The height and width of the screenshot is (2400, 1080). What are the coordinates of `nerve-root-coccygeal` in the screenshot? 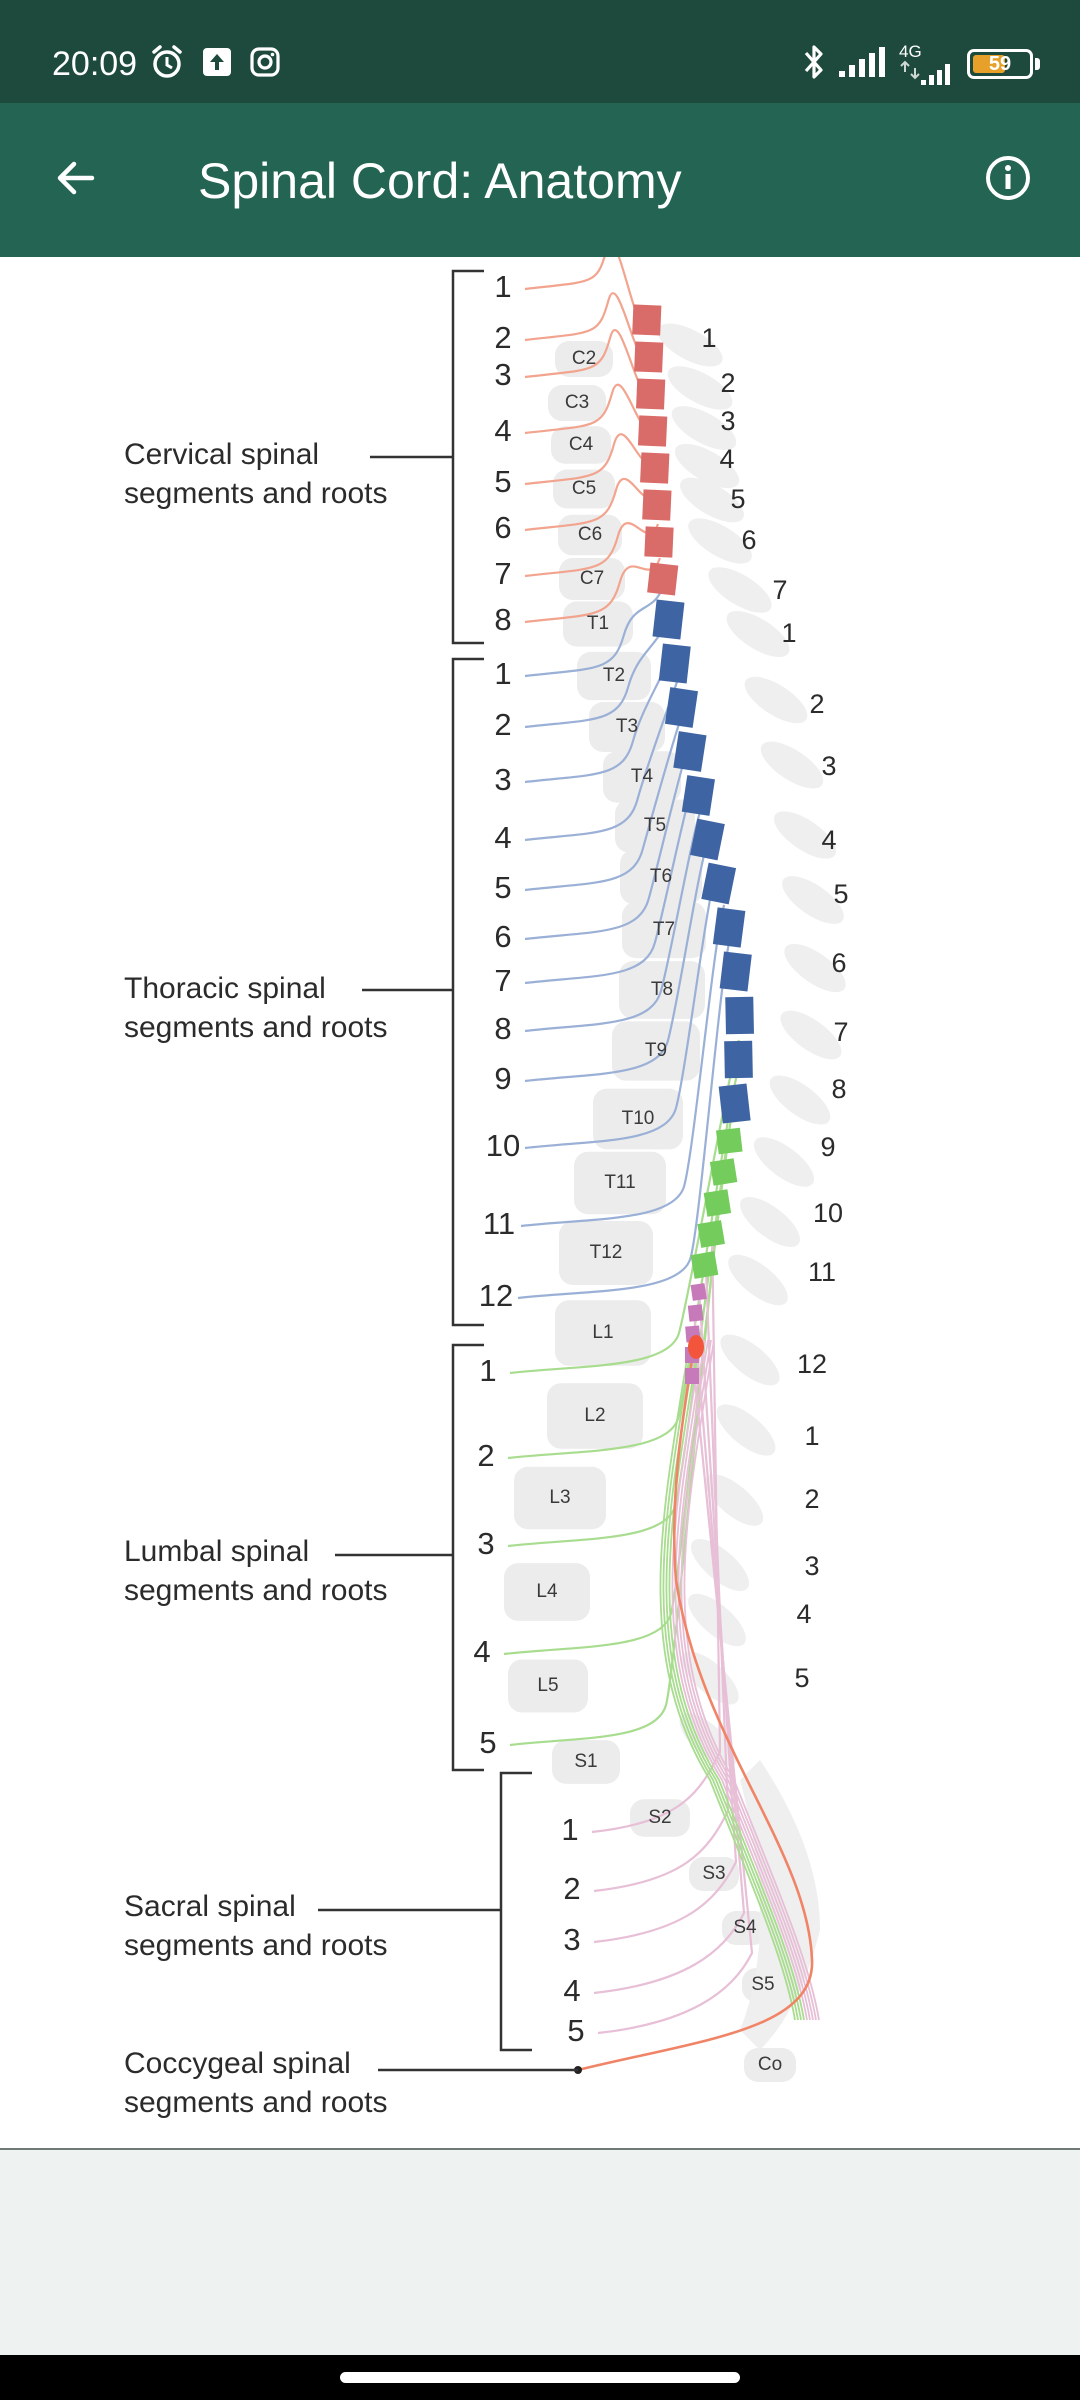 It's located at (695, 1708).